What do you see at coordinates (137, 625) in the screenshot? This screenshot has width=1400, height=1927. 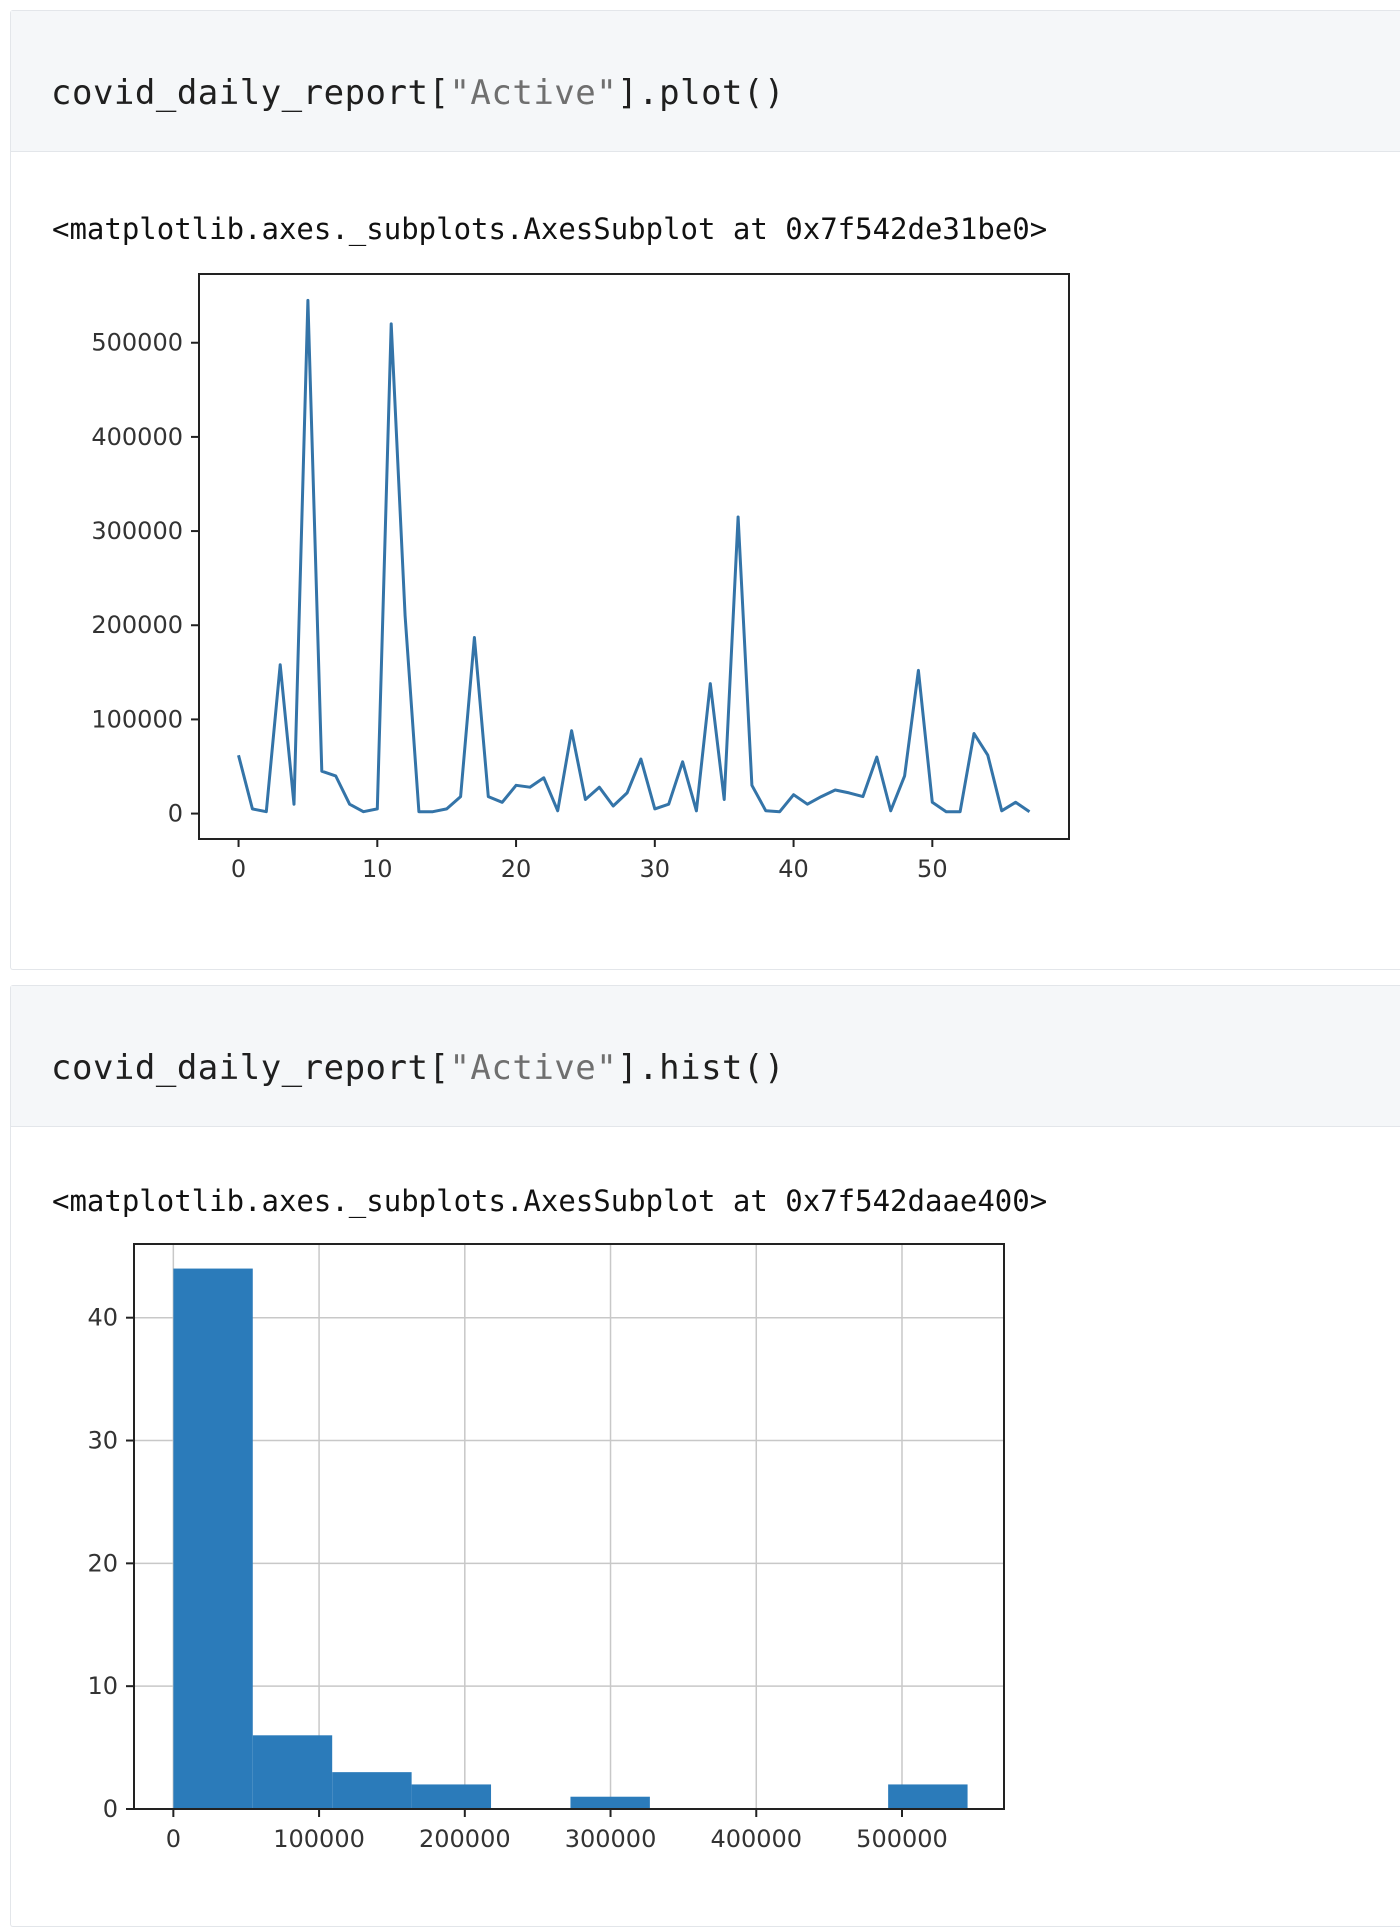 I see `y-tick-label: 200000` at bounding box center [137, 625].